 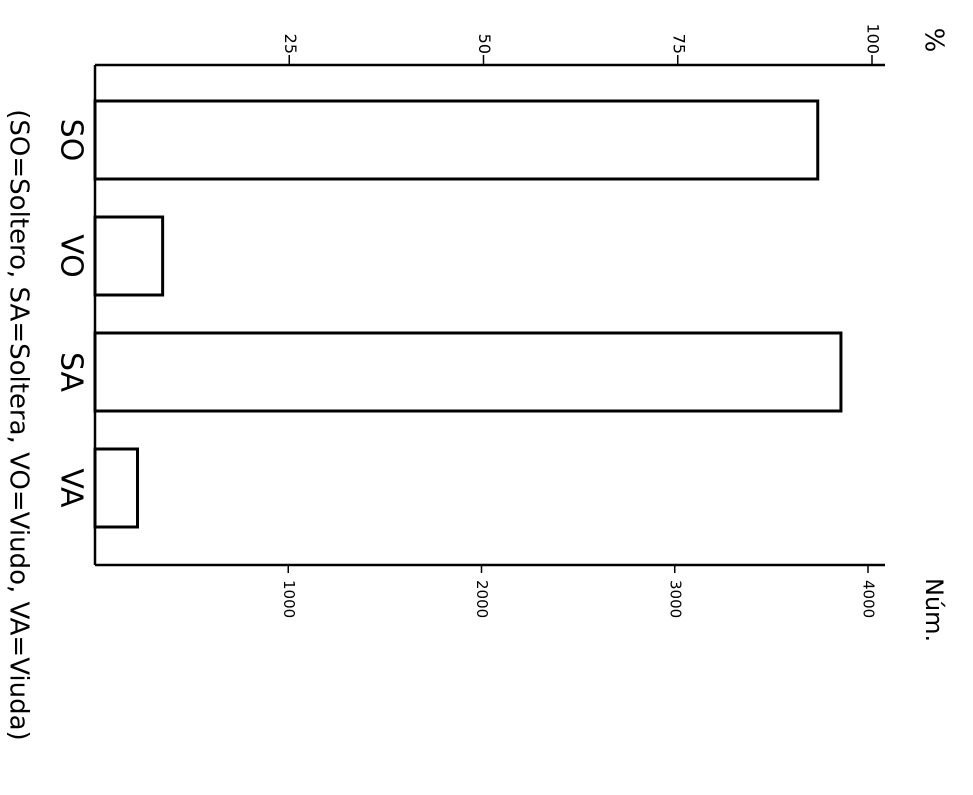 I want to click on y-tick-label: 1000, so click(x=289, y=599).